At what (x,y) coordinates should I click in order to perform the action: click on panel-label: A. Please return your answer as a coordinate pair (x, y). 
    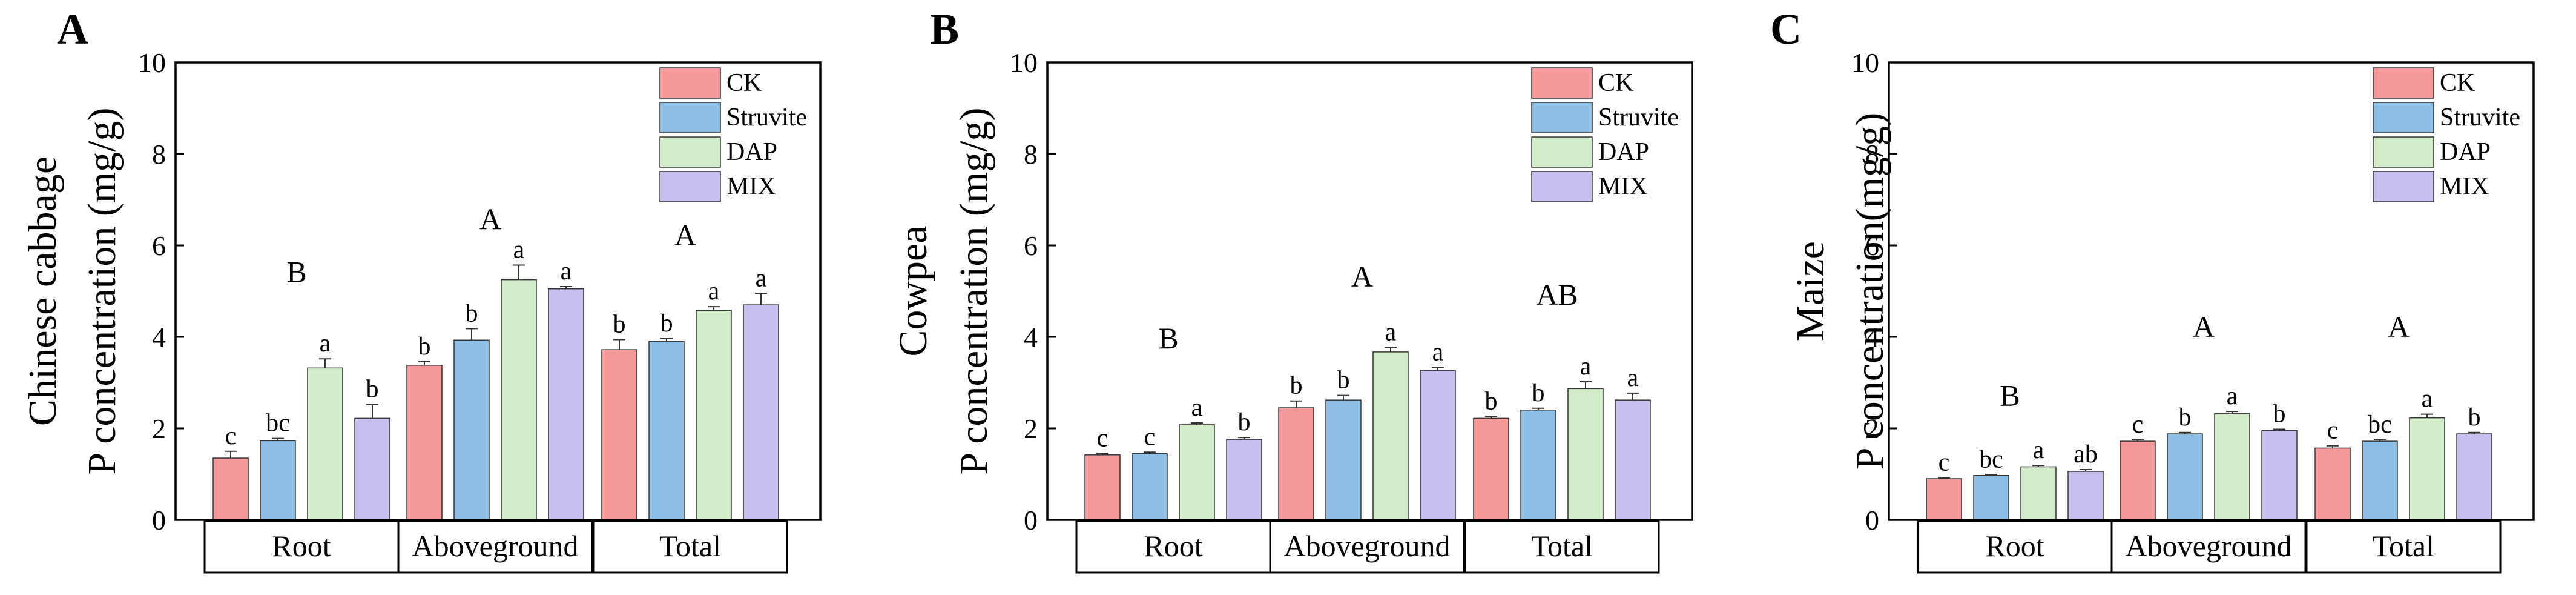
    Looking at the image, I should click on (72, 29).